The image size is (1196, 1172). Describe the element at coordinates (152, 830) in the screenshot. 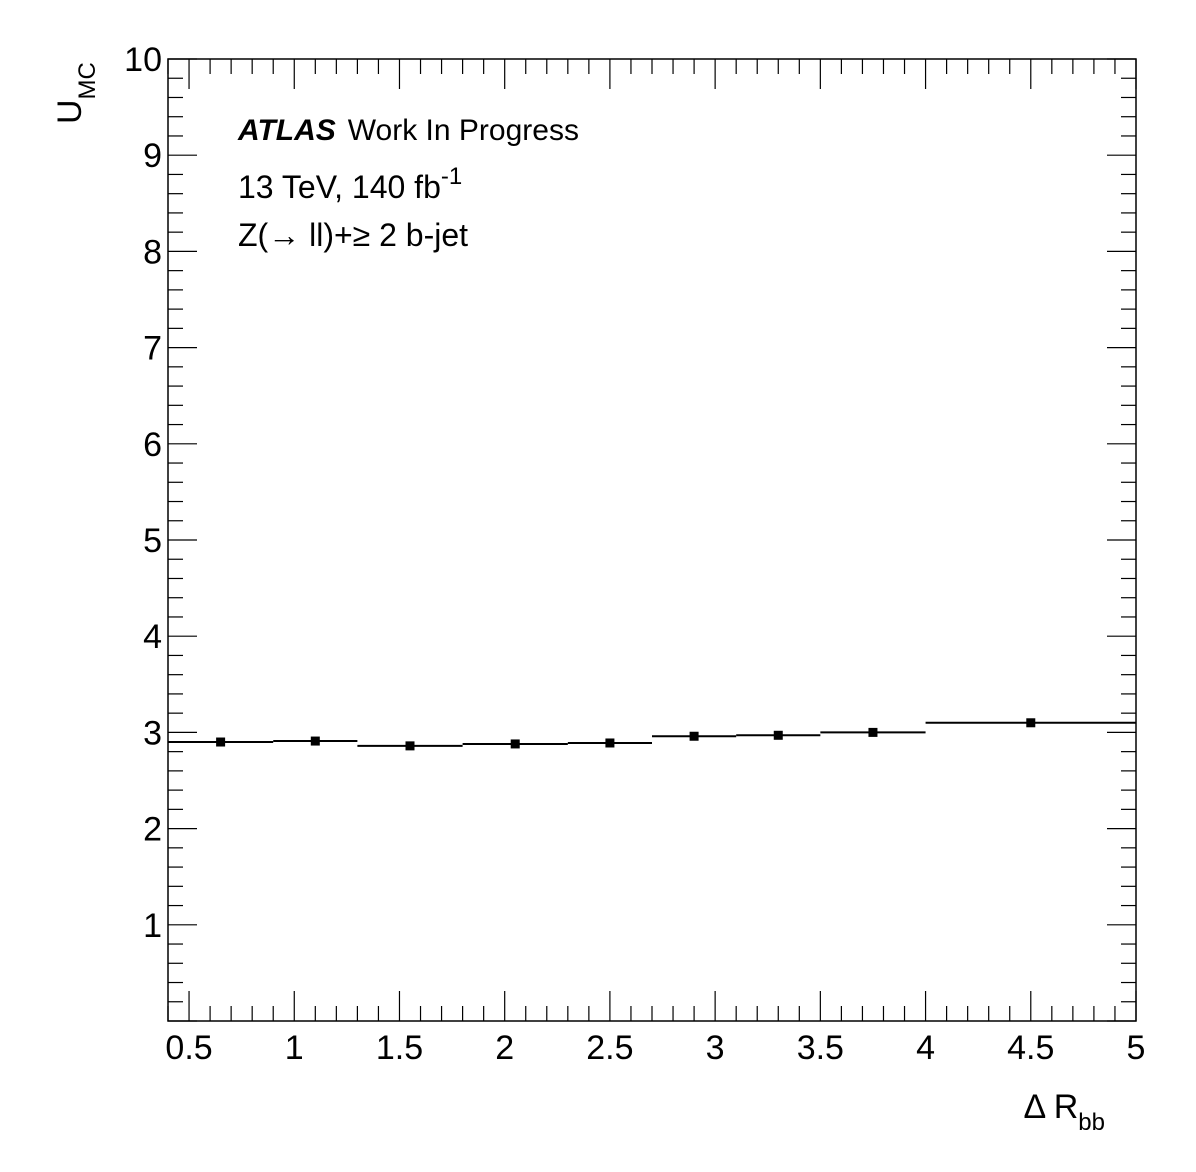

I see `y-tick-label: 2` at that location.